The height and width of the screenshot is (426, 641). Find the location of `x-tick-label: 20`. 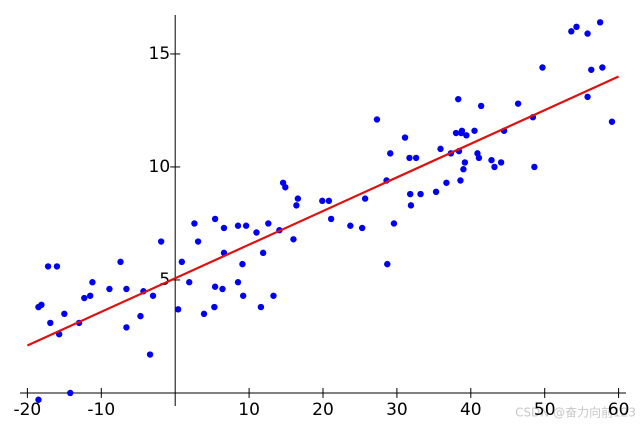

x-tick-label: 20 is located at coordinates (323, 410).